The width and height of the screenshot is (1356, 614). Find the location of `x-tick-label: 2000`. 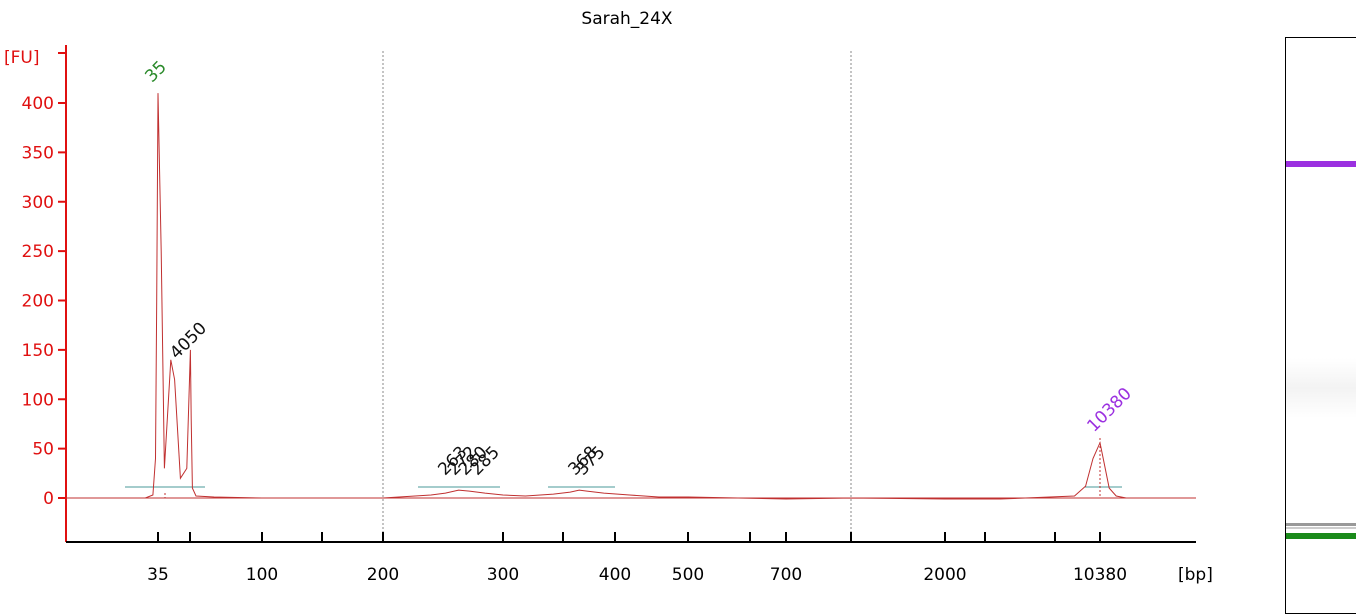

x-tick-label: 2000 is located at coordinates (944, 575).